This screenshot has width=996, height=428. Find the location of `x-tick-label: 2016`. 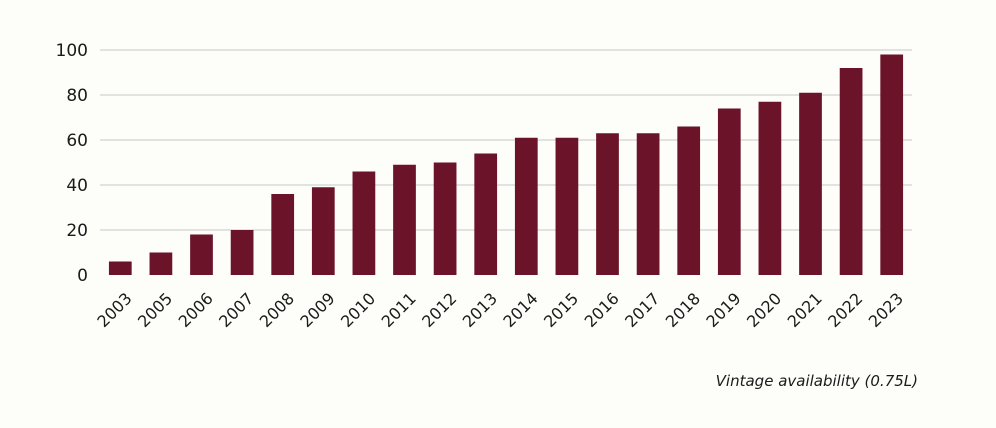

x-tick-label: 2016 is located at coordinates (602, 310).